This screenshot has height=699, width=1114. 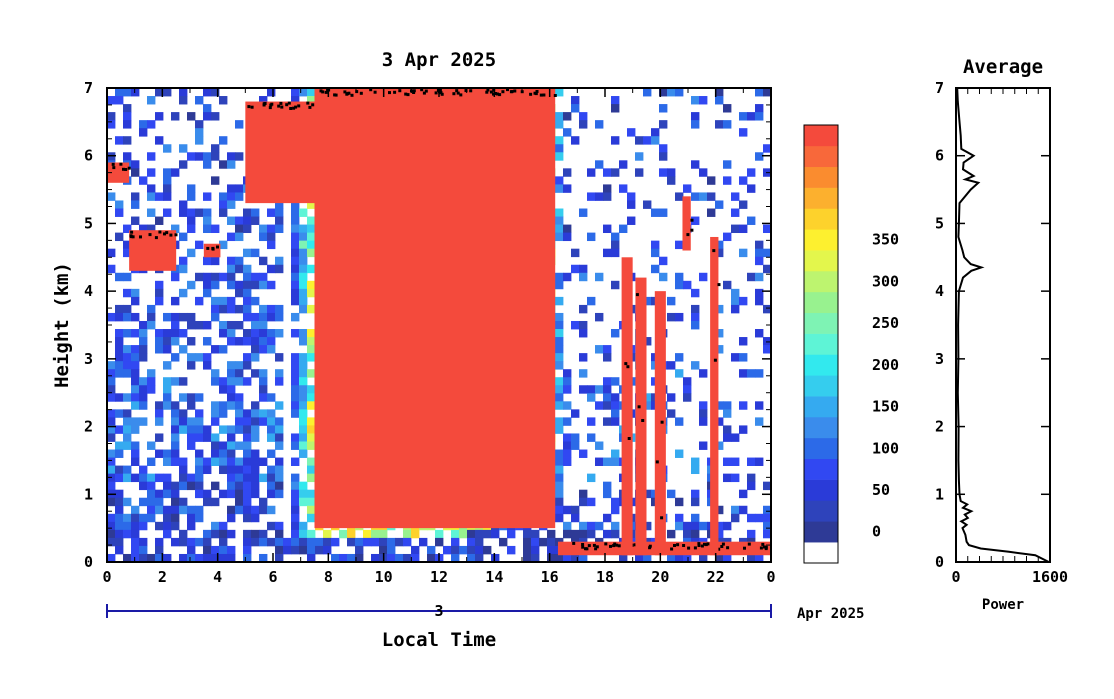 What do you see at coordinates (1003, 605) in the screenshot?
I see `average-x-axis-label: Power` at bounding box center [1003, 605].